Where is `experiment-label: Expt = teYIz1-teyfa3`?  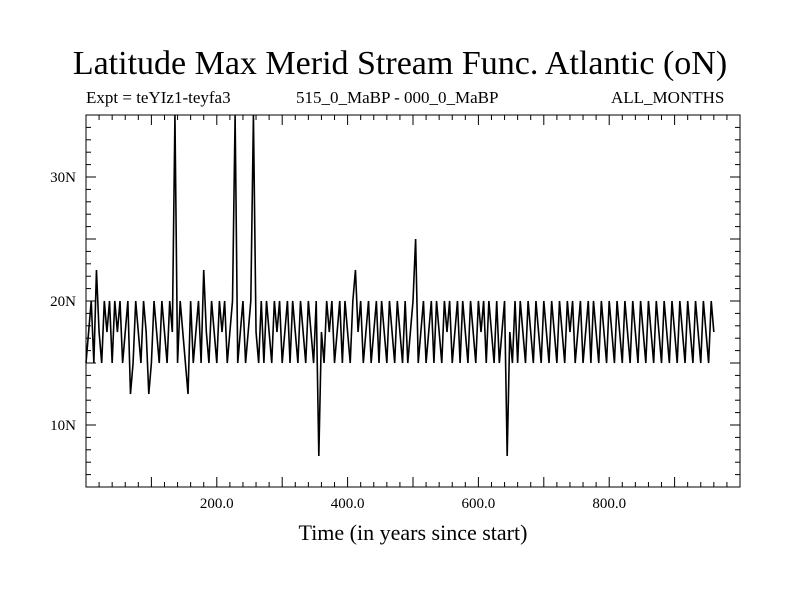
experiment-label: Expt = teYIz1-teyfa3 is located at coordinates (158, 97).